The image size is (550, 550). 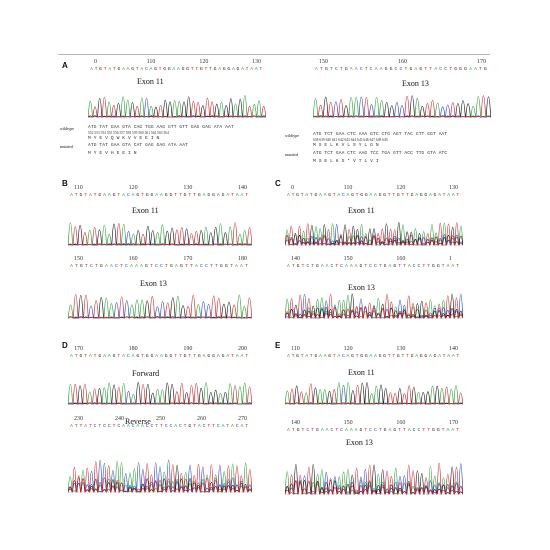 What do you see at coordinates (78, 419) in the screenshot?
I see `tick-label: 230` at bounding box center [78, 419].